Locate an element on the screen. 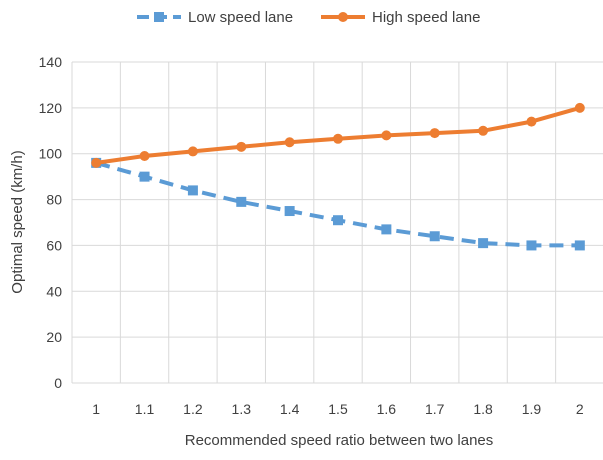 The image size is (603, 460). series-high-speed-lane is located at coordinates (338, 135).